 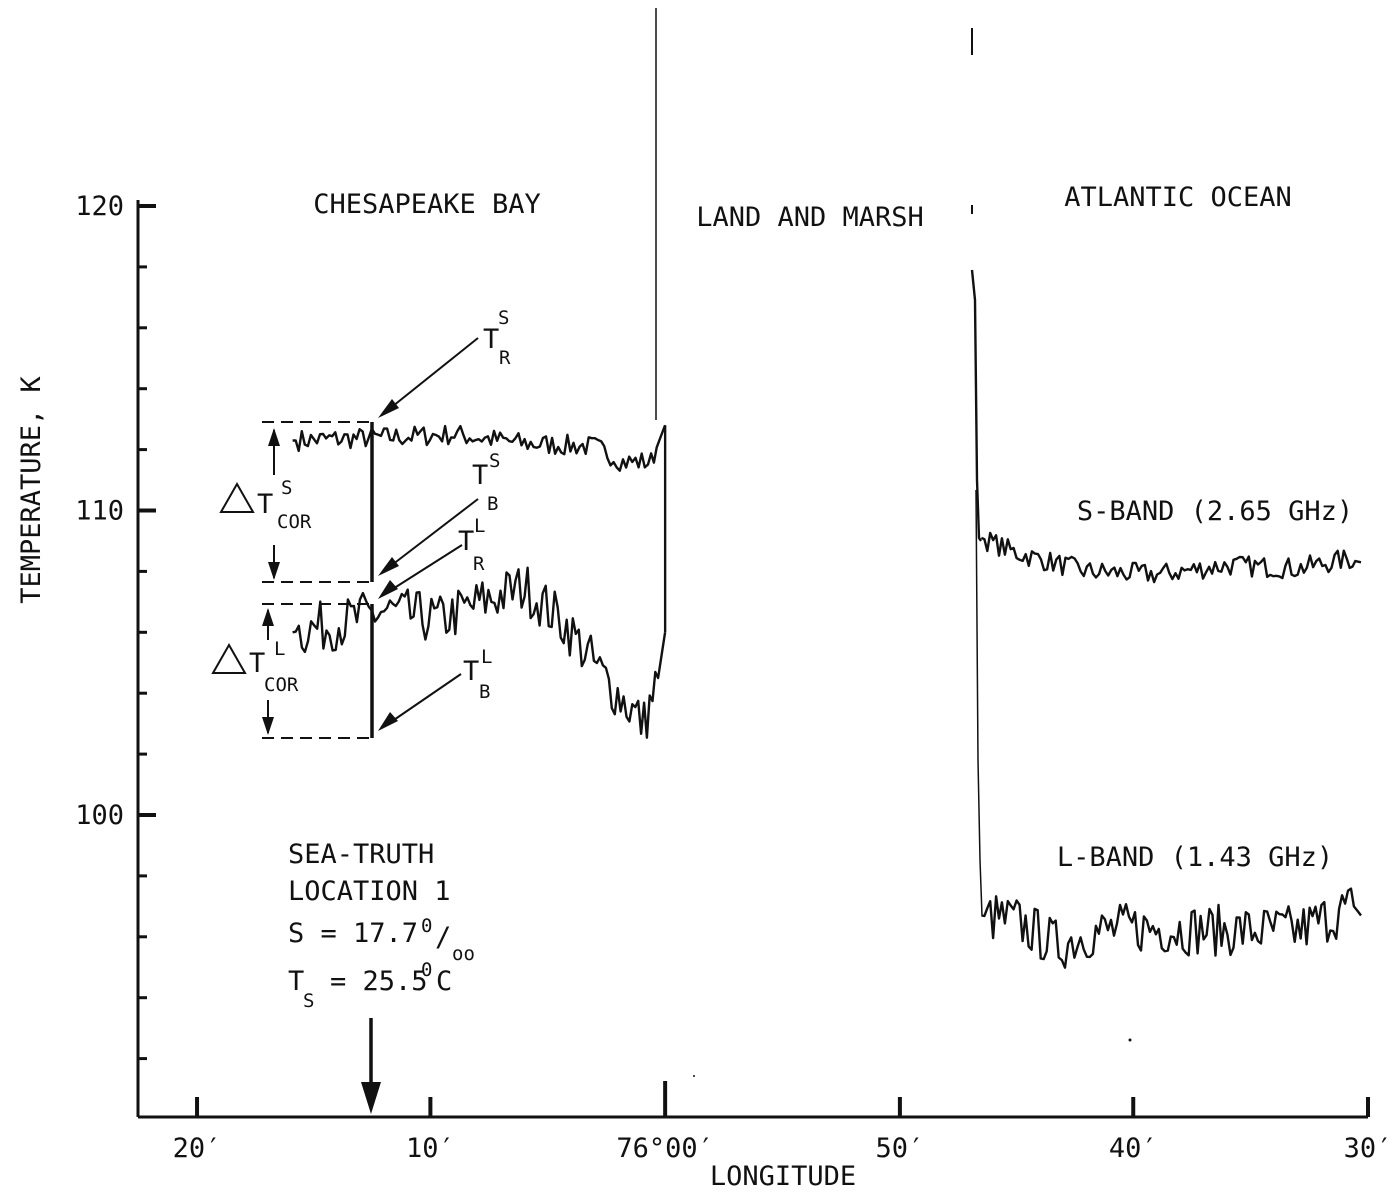 What do you see at coordinates (427, 204) in the screenshot?
I see `region-label-chesapeake-bay: CHESAPEAKE BAY` at bounding box center [427, 204].